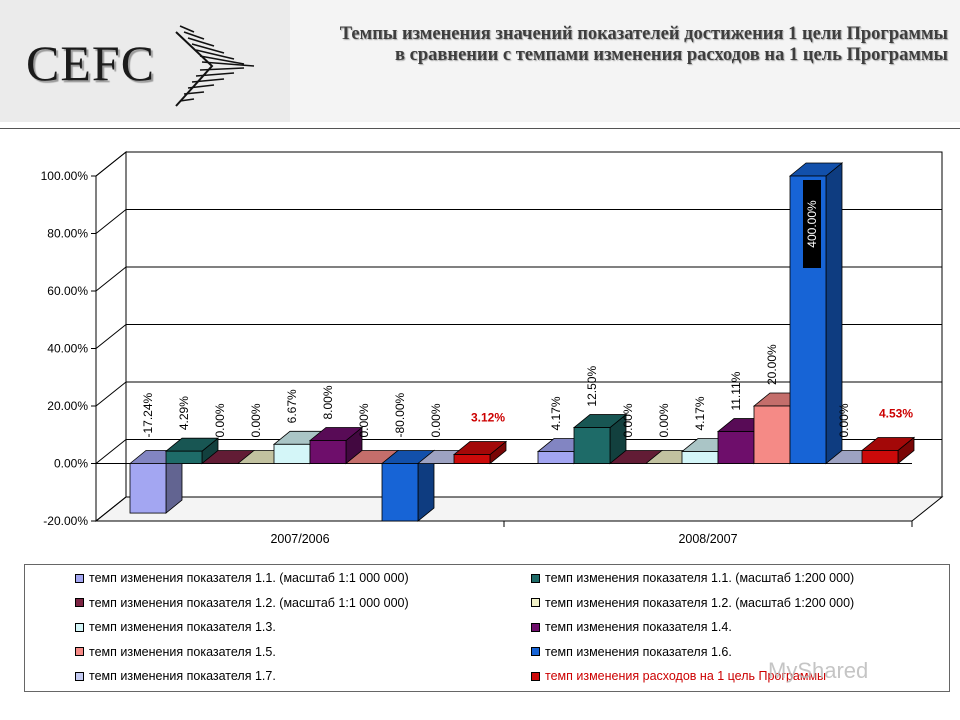 Image resolution: width=960 pixels, height=720 pixels. Describe the element at coordinates (67, 349) in the screenshot. I see `y-tick-label: 40.00%` at that location.